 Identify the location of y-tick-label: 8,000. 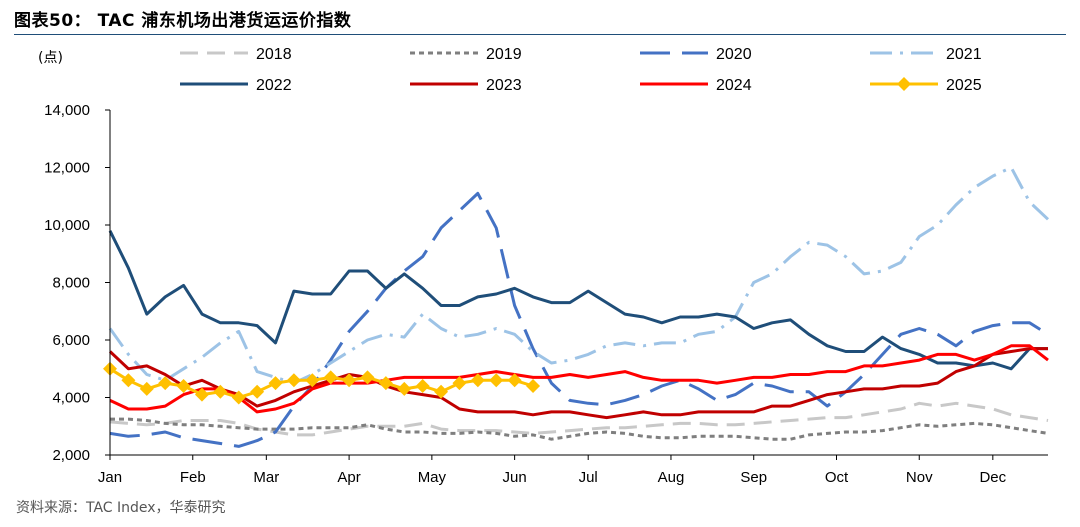
(71, 283).